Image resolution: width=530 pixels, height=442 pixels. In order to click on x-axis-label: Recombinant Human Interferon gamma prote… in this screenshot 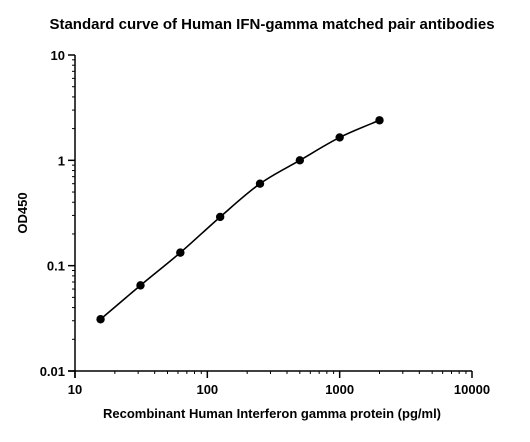, I will do `click(272, 413)`.